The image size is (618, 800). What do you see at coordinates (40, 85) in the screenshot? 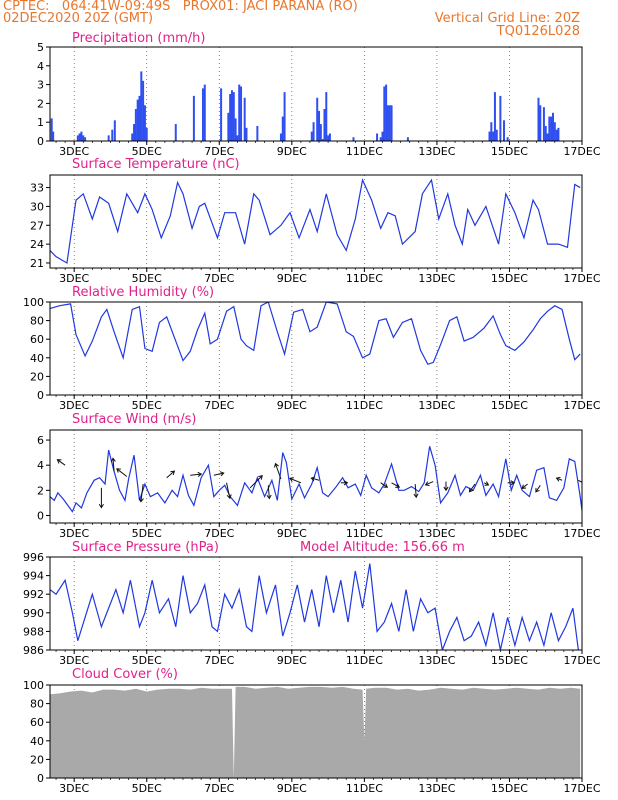
I see `y-tick-label: 3` at bounding box center [40, 85].